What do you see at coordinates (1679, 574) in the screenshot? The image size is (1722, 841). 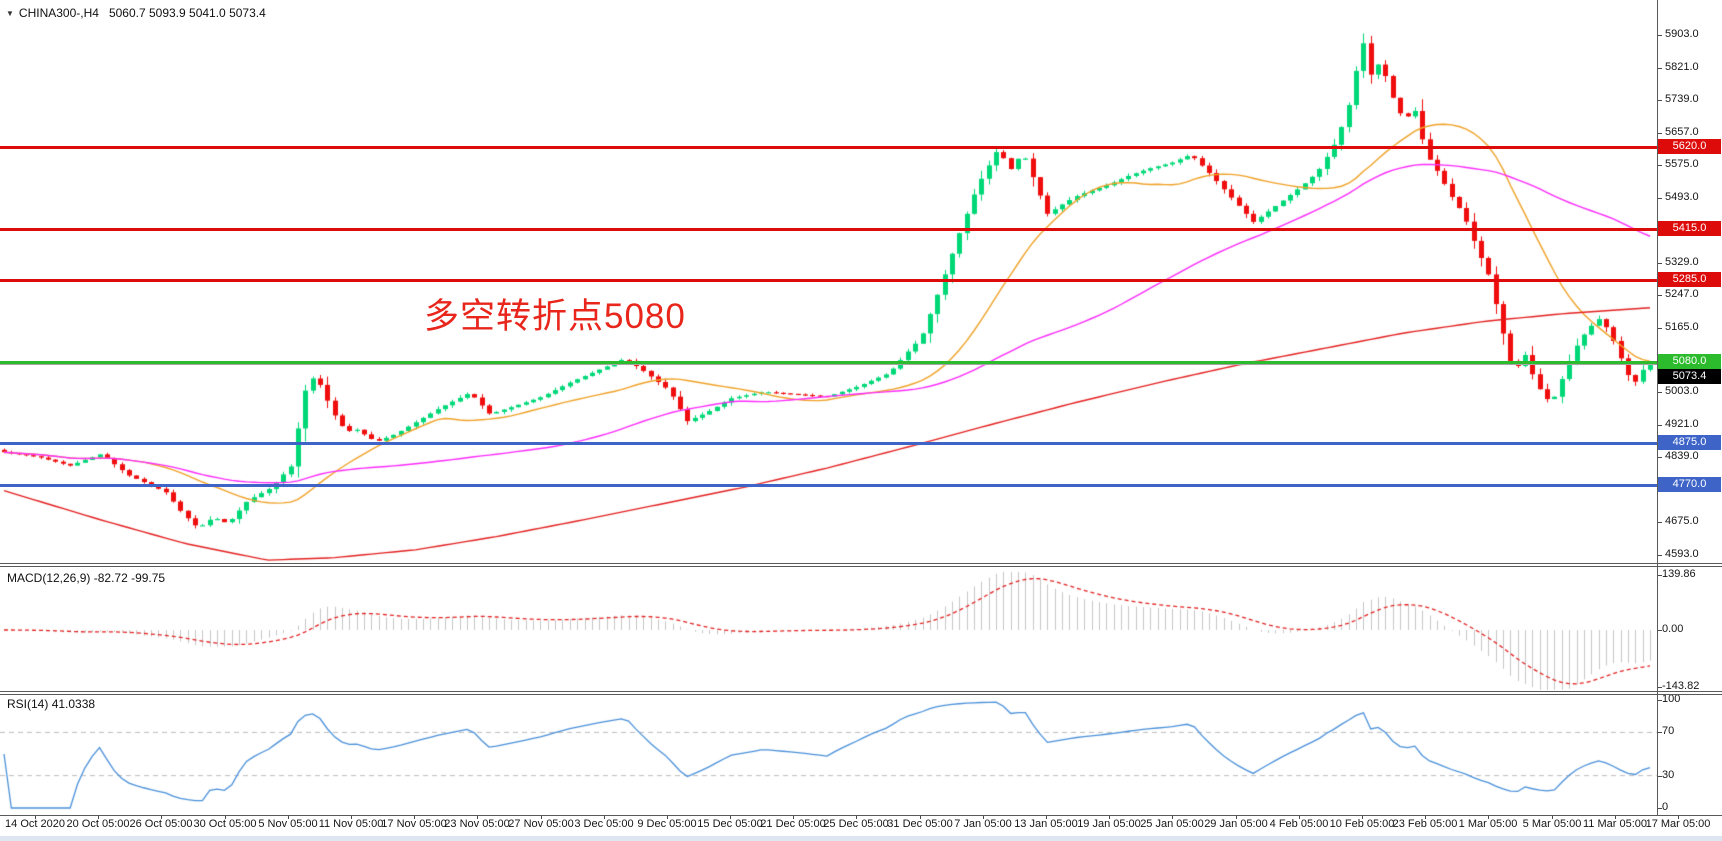 I see `macd-tick-label: 139.86` at bounding box center [1679, 574].